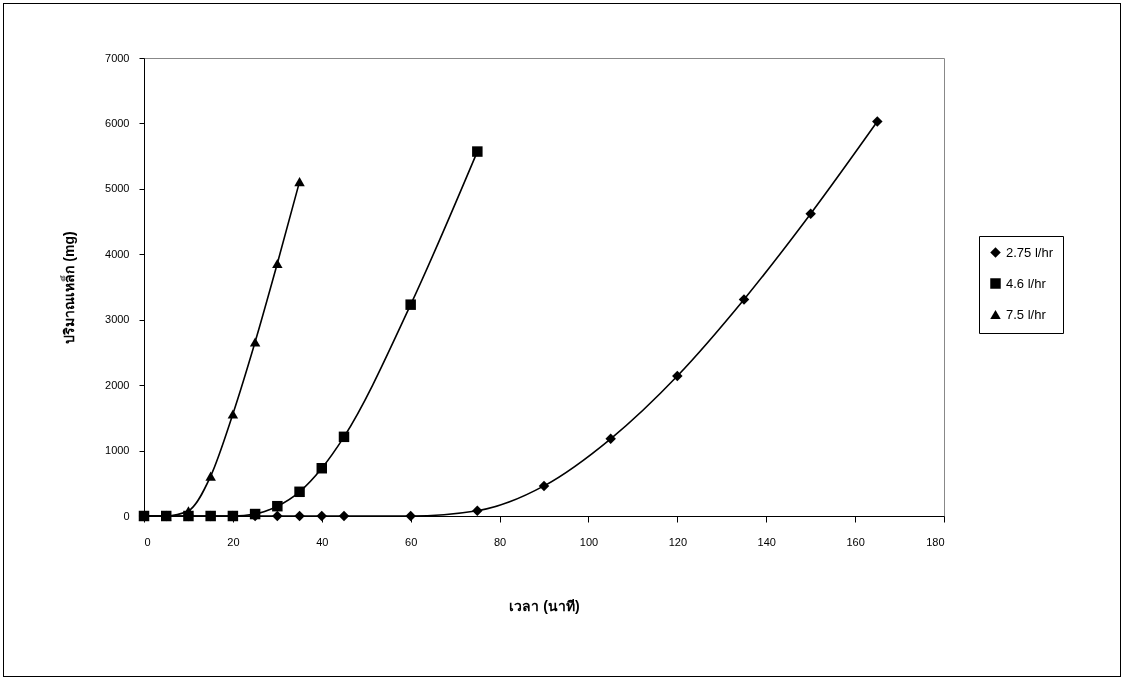 The width and height of the screenshot is (1123, 680). Describe the element at coordinates (1030, 252) in the screenshot. I see `legend-label: 2.75 l/hr` at that location.